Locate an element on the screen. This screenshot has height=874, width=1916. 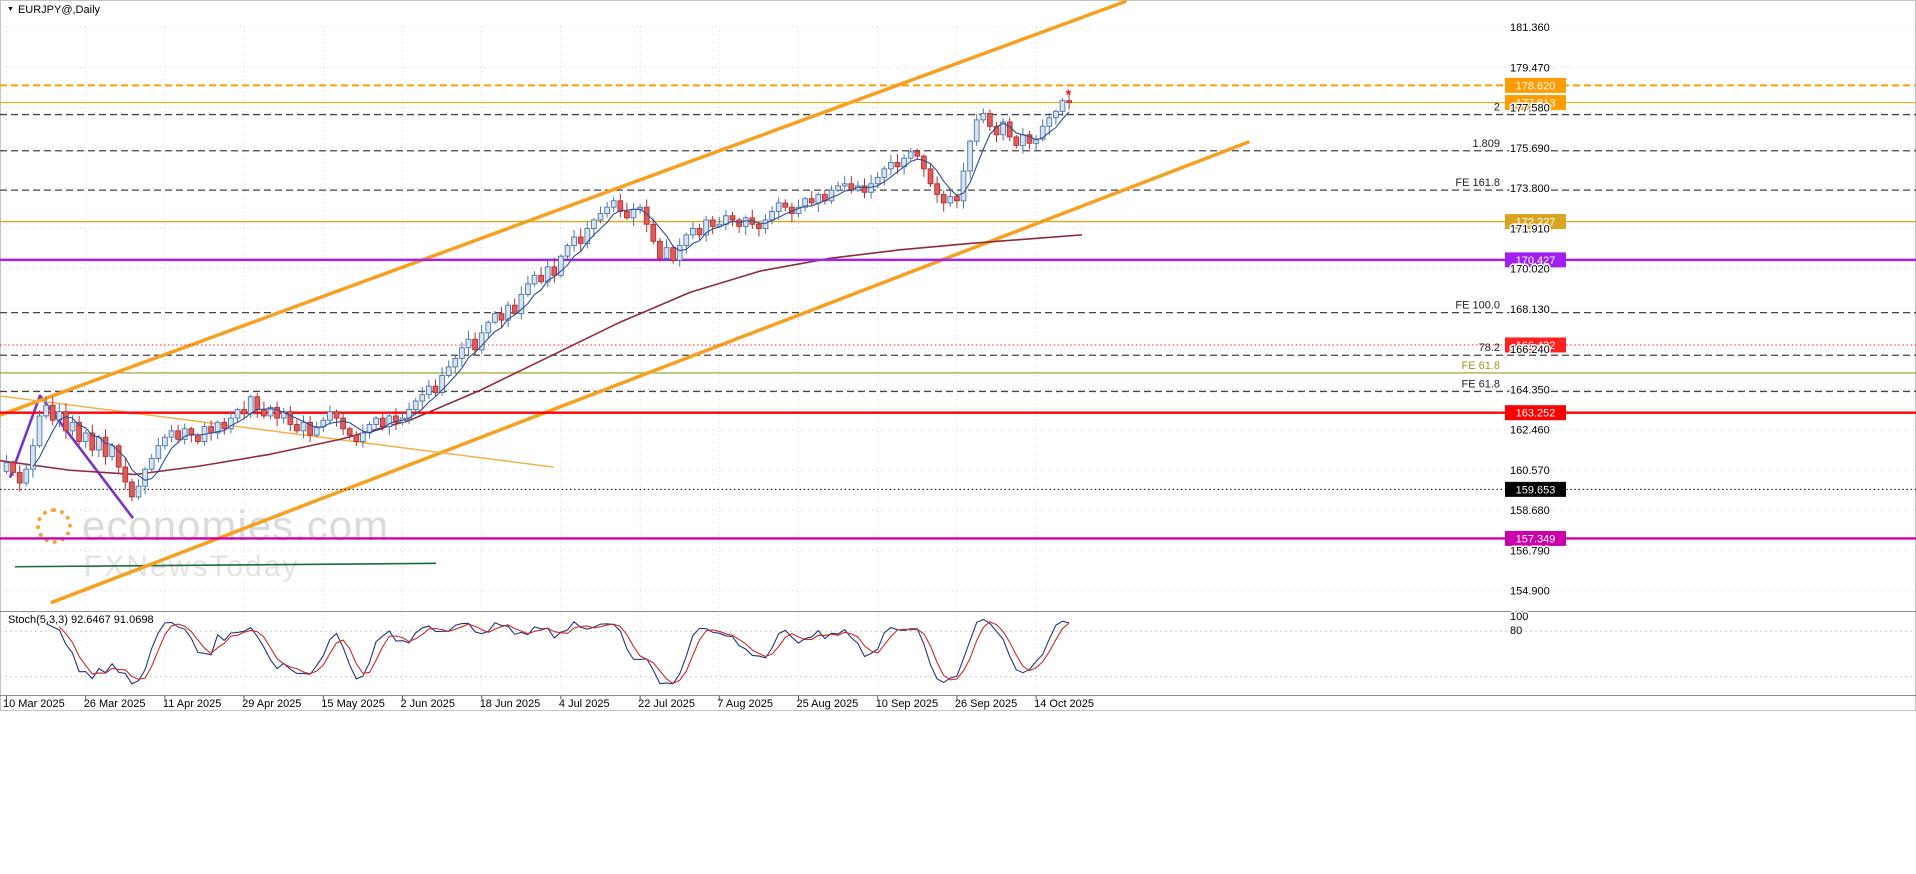
price-axis-label: 156.790 is located at coordinates (1530, 551).